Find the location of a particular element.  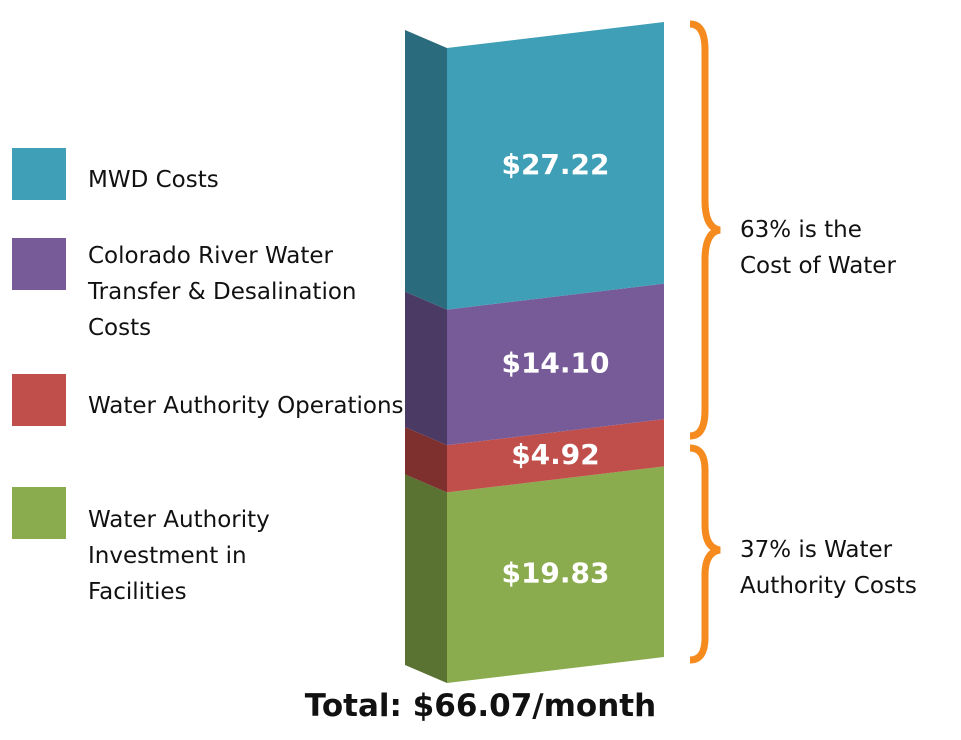

value-label: $27.22 is located at coordinates (555, 164).